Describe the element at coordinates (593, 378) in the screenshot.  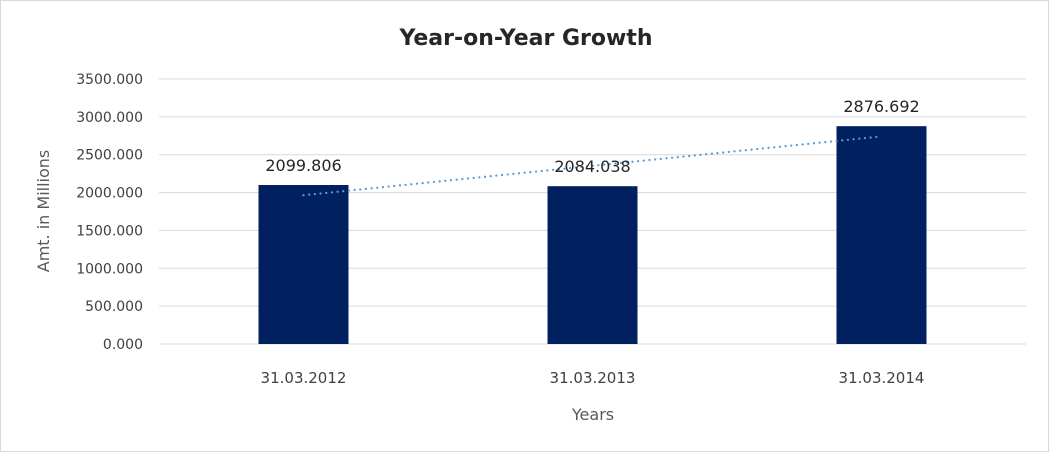
I see `x-tick-label: 31.03.2013` at that location.